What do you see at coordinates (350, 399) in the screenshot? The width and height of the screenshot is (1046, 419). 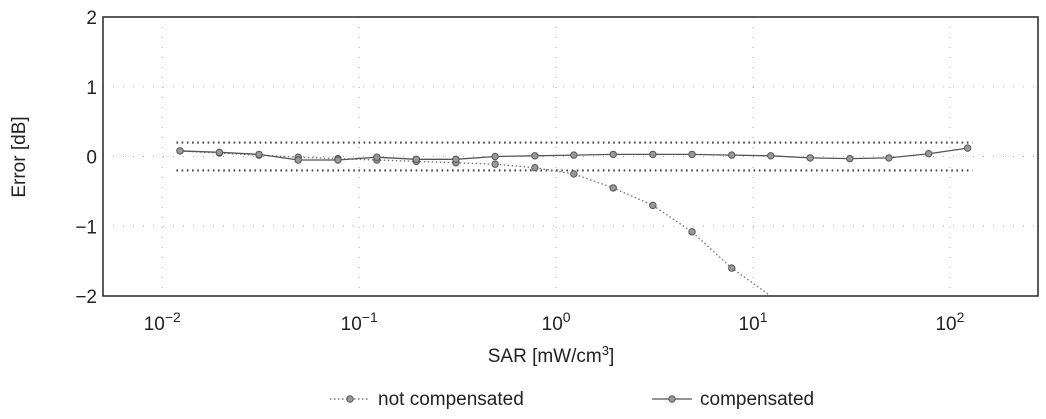 I see `legend-marker-not-compensated` at bounding box center [350, 399].